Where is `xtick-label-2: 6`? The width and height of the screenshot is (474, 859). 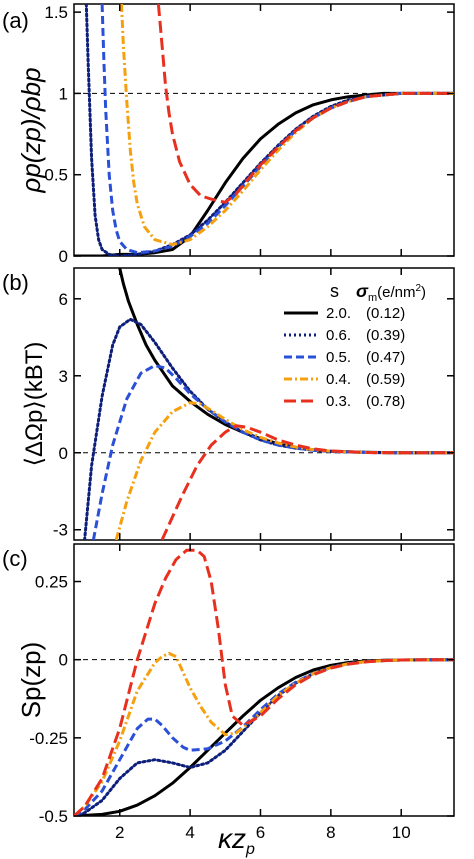 xtick-label-2: 6 is located at coordinates (260, 832).